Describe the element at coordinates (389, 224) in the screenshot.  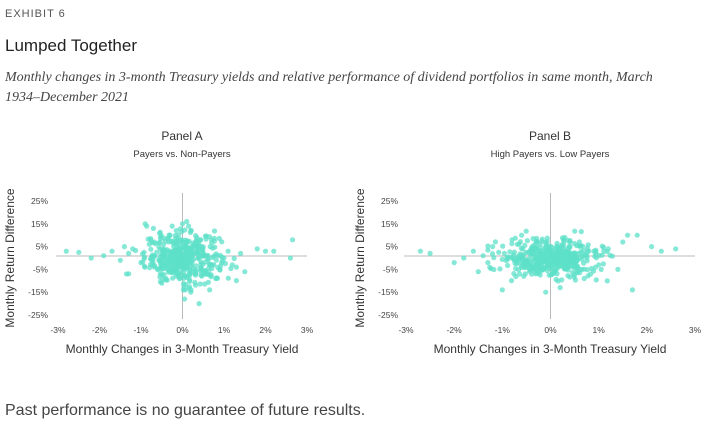
I see `y-tick-label: 15%` at that location.